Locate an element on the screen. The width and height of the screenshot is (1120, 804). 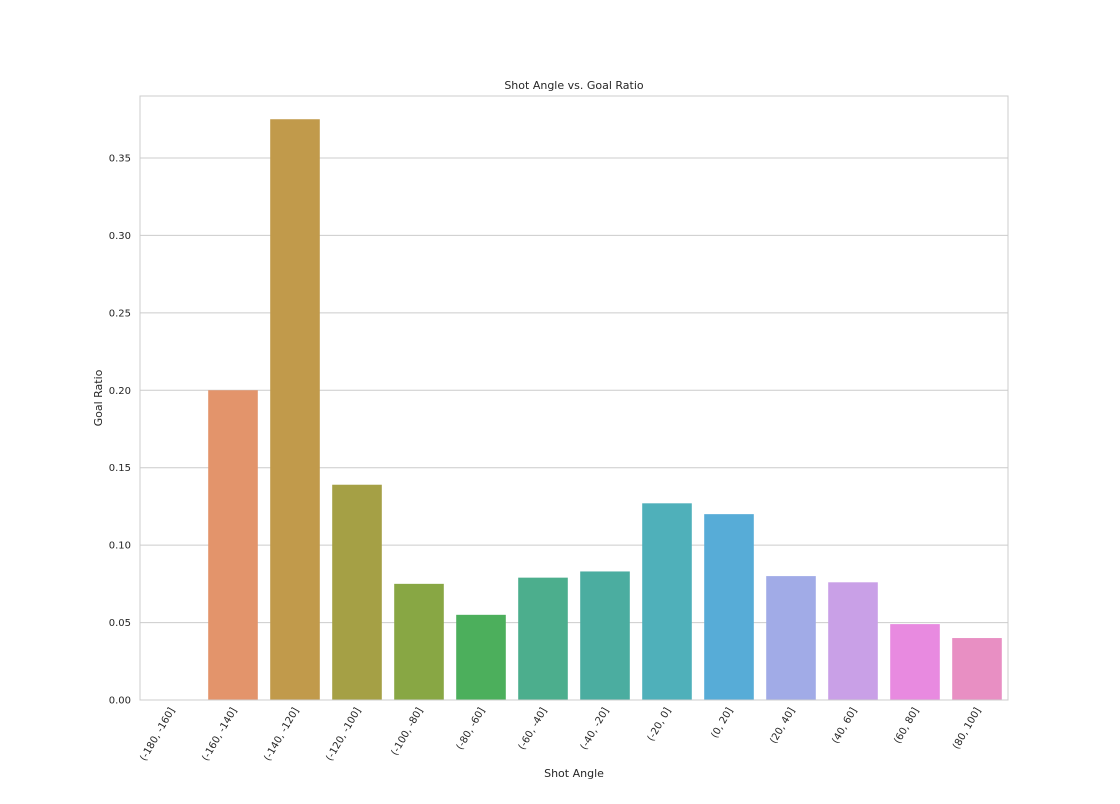
y-tick-label: 0.05 is located at coordinates (120, 623).